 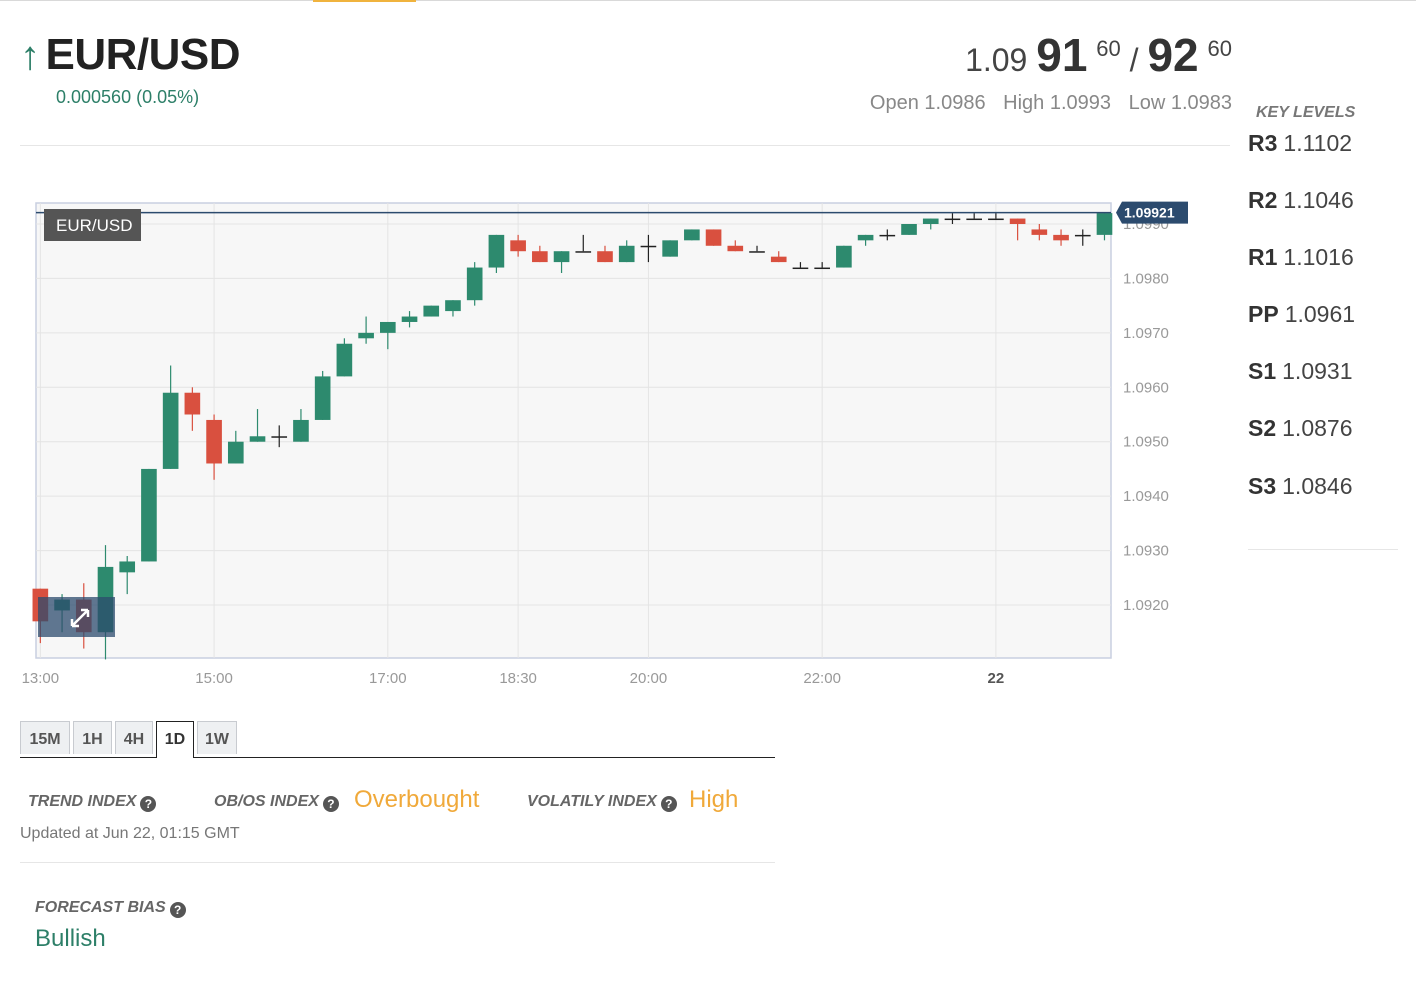 What do you see at coordinates (1146, 387) in the screenshot?
I see `y-tick-label: 1.0960` at bounding box center [1146, 387].